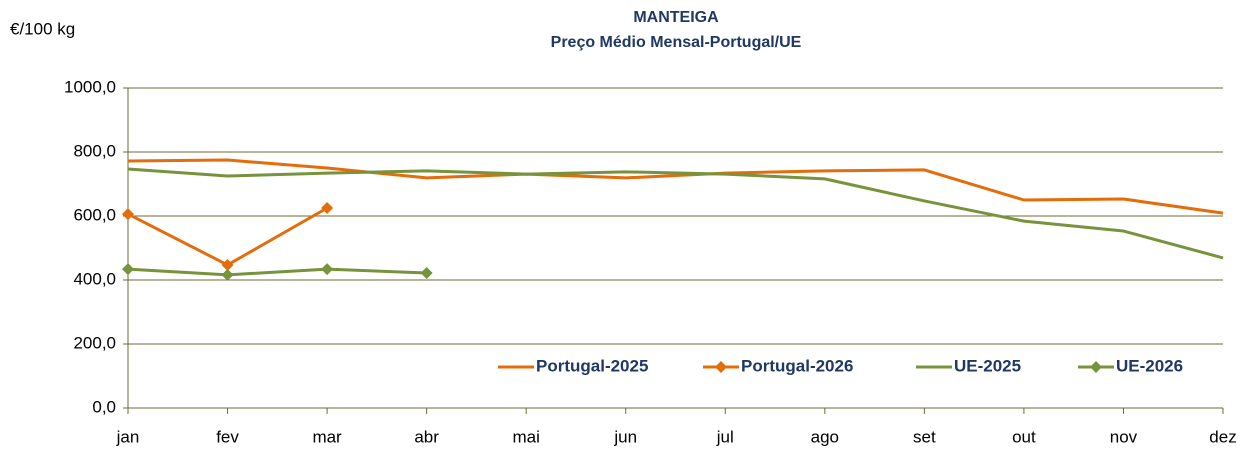 The height and width of the screenshot is (452, 1253). I want to click on x-tick-label: abr, so click(426, 436).